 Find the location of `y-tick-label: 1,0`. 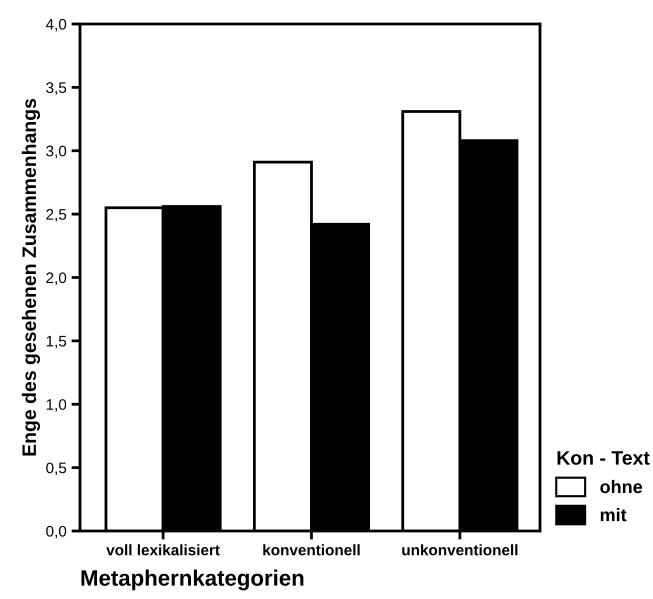

y-tick-label: 1,0 is located at coordinates (56, 405).